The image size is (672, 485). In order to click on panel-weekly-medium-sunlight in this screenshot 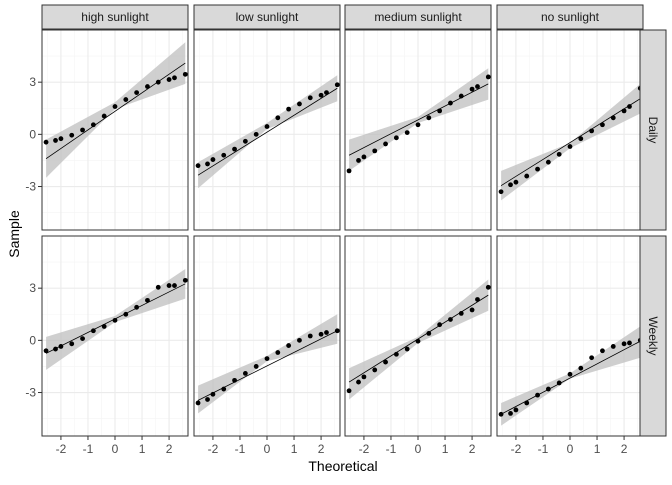, I will do `click(418, 336)`.